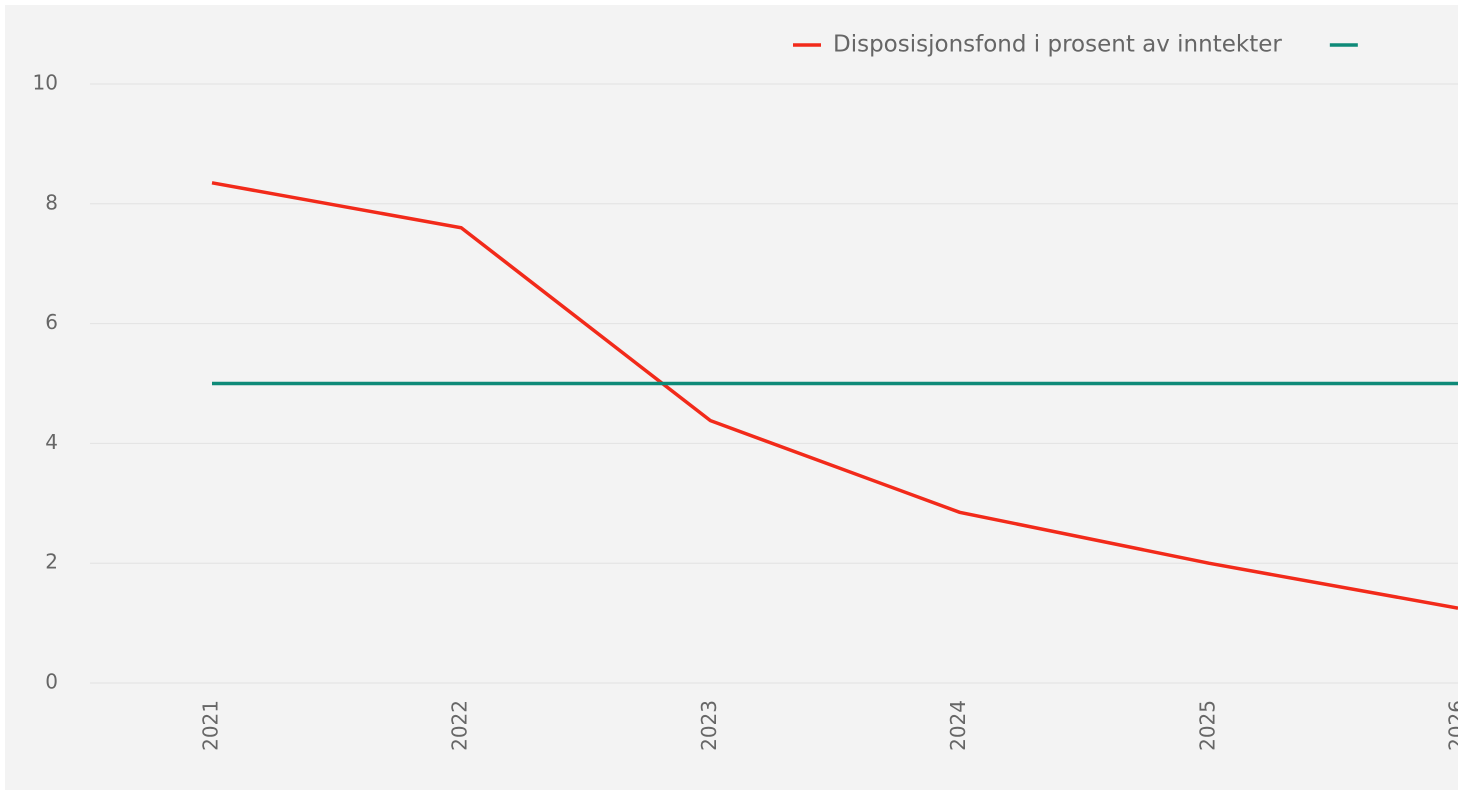  What do you see at coordinates (51, 322) in the screenshot?
I see `y-tick-label: 6` at bounding box center [51, 322].